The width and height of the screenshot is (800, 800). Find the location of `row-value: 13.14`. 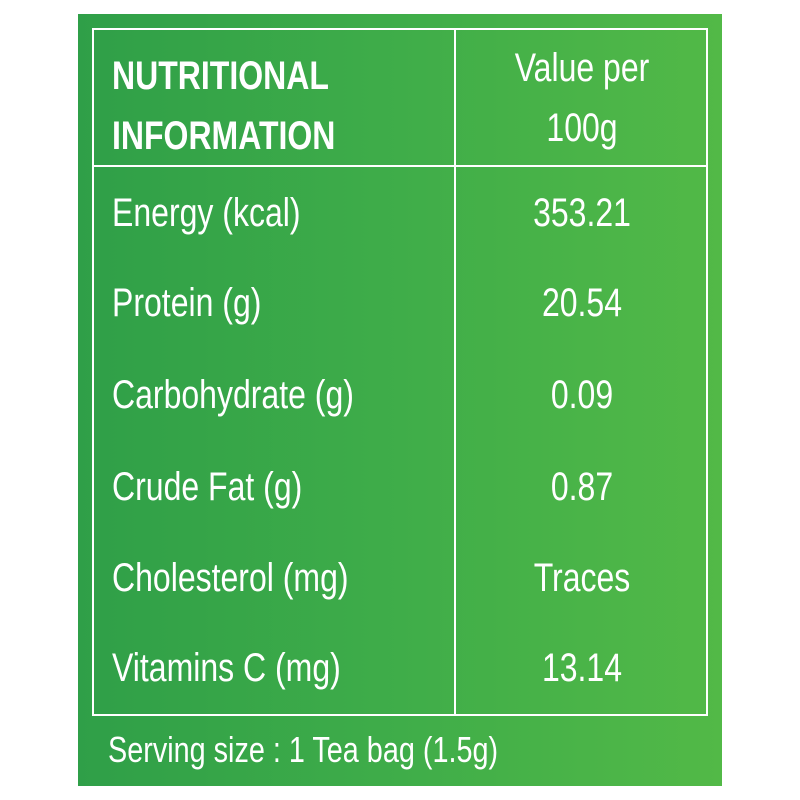

row-value: 13.14 is located at coordinates (582, 668).